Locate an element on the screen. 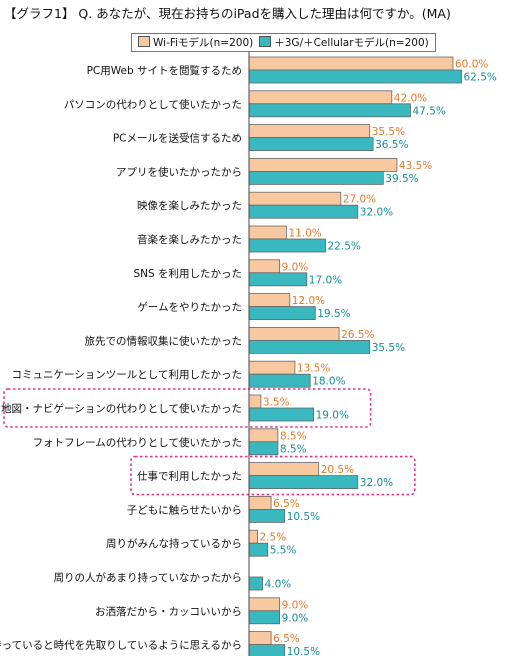 This screenshot has width=510, height=656. value-label-cellular-15: 4.0% is located at coordinates (278, 585).